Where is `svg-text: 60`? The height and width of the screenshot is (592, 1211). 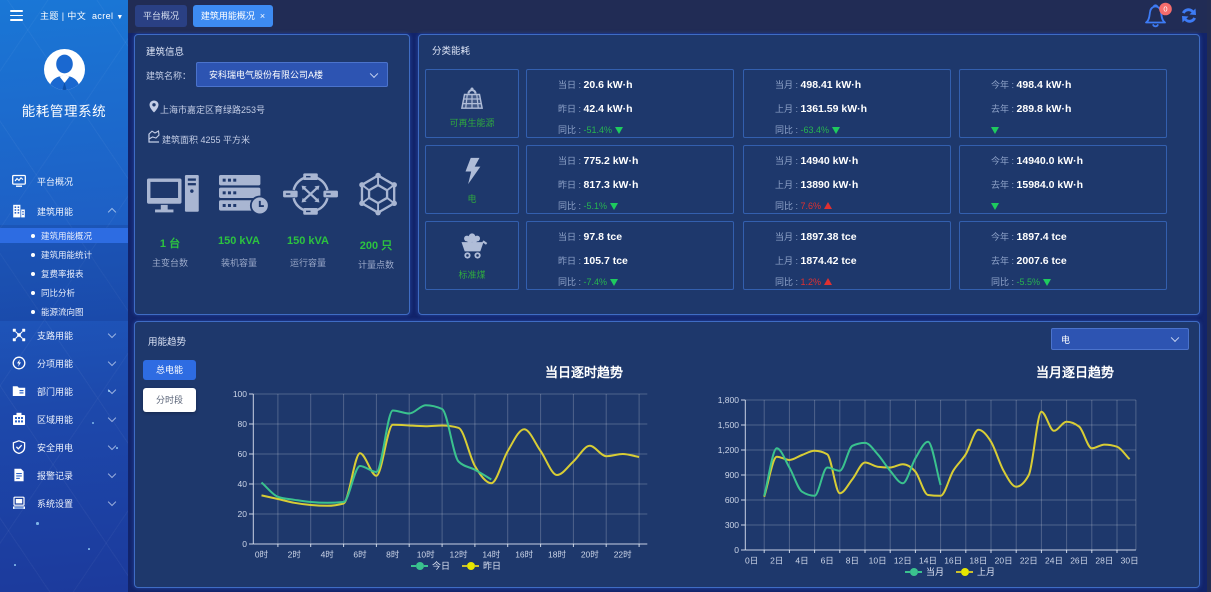
svg-text: 60 is located at coordinates (243, 454).